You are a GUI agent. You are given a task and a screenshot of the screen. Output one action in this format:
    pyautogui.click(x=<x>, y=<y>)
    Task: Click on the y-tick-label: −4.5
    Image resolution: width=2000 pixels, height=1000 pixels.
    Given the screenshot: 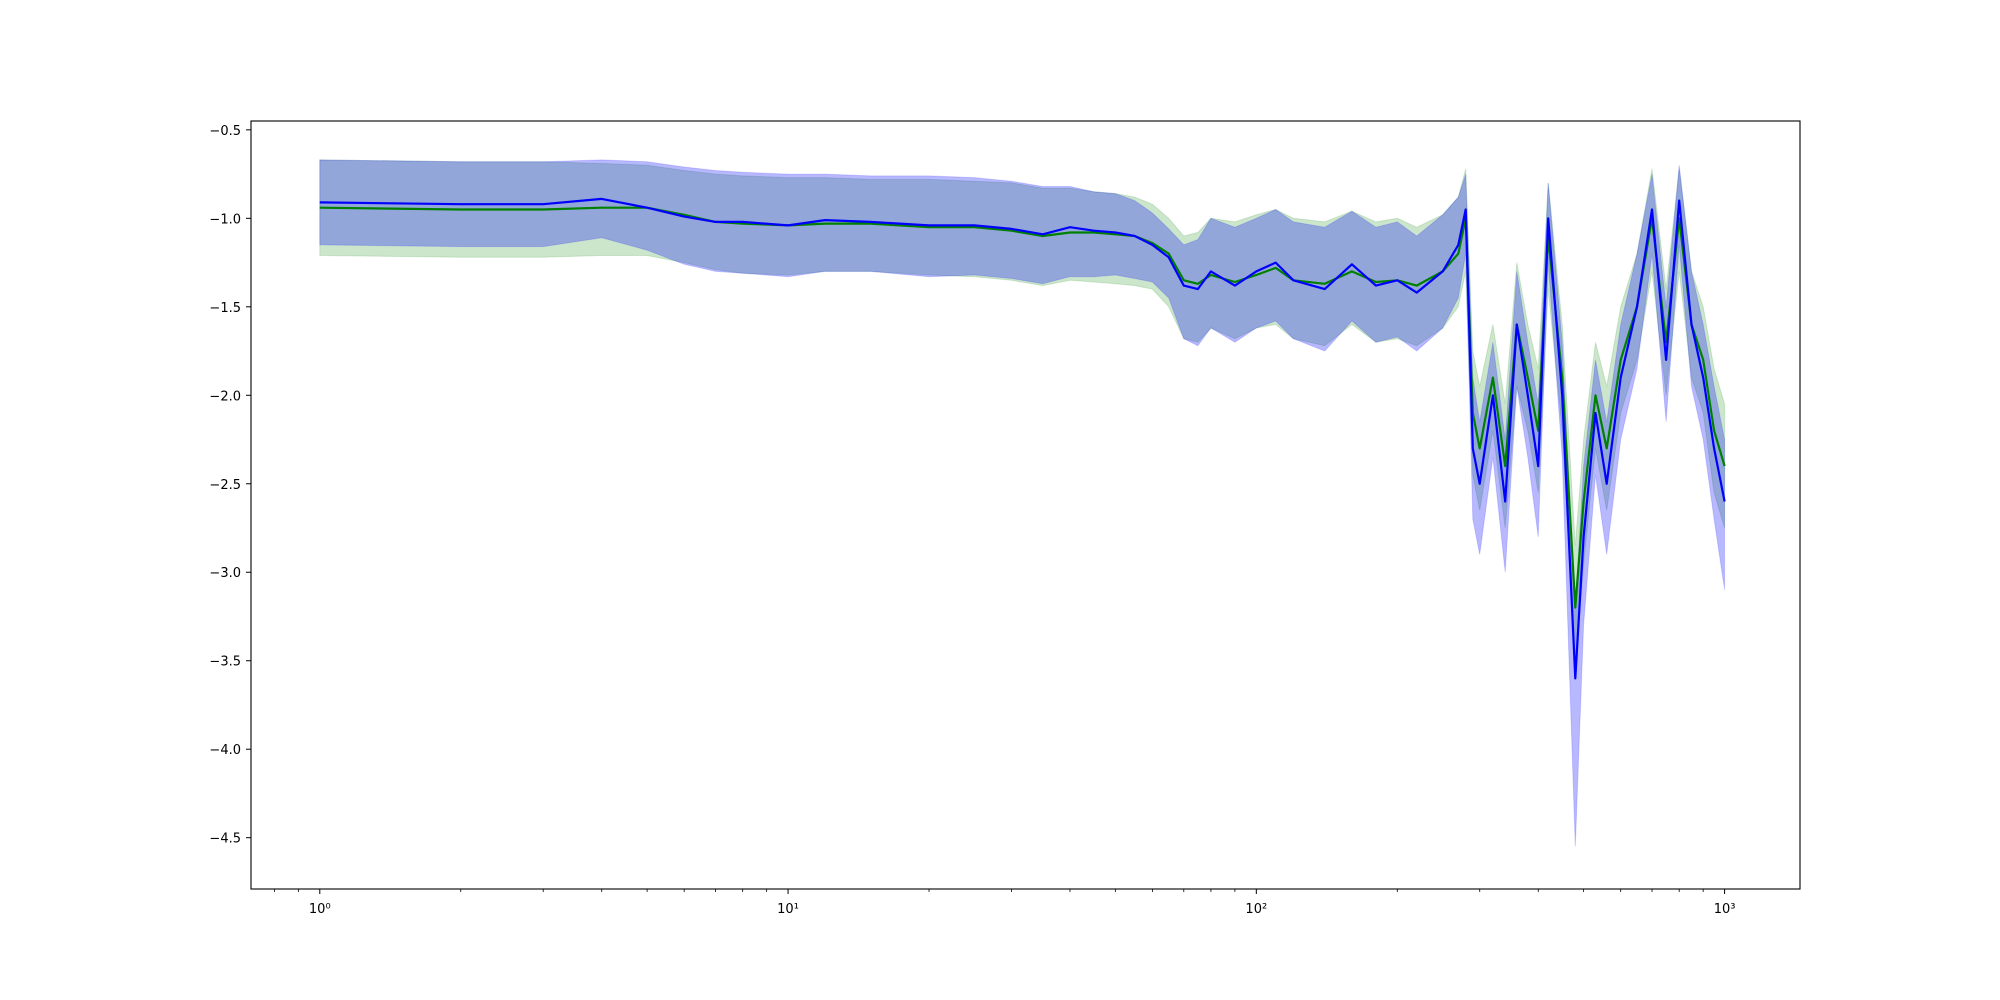 What is the action you would take?
    pyautogui.click(x=225, y=839)
    